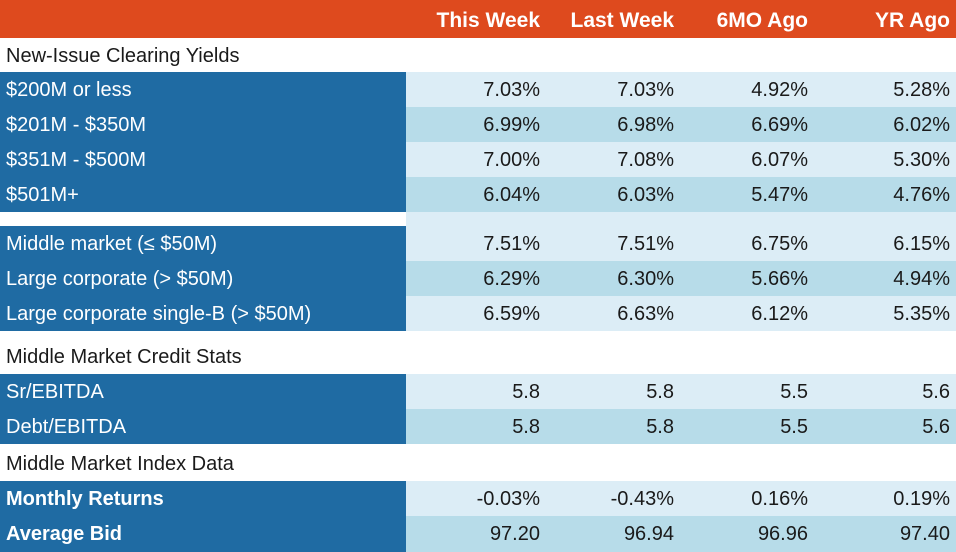  I want to click on row-label: $201M - $350M, so click(203, 124).